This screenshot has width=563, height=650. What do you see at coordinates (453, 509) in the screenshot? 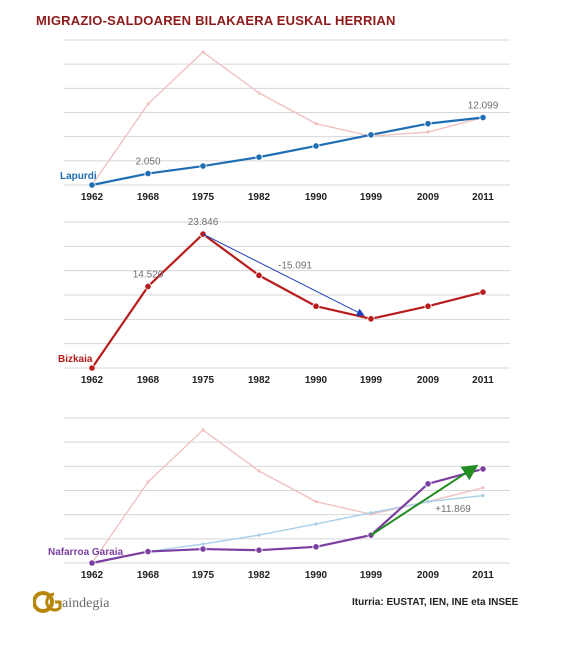
I see `annotation-label: +11.869` at bounding box center [453, 509].